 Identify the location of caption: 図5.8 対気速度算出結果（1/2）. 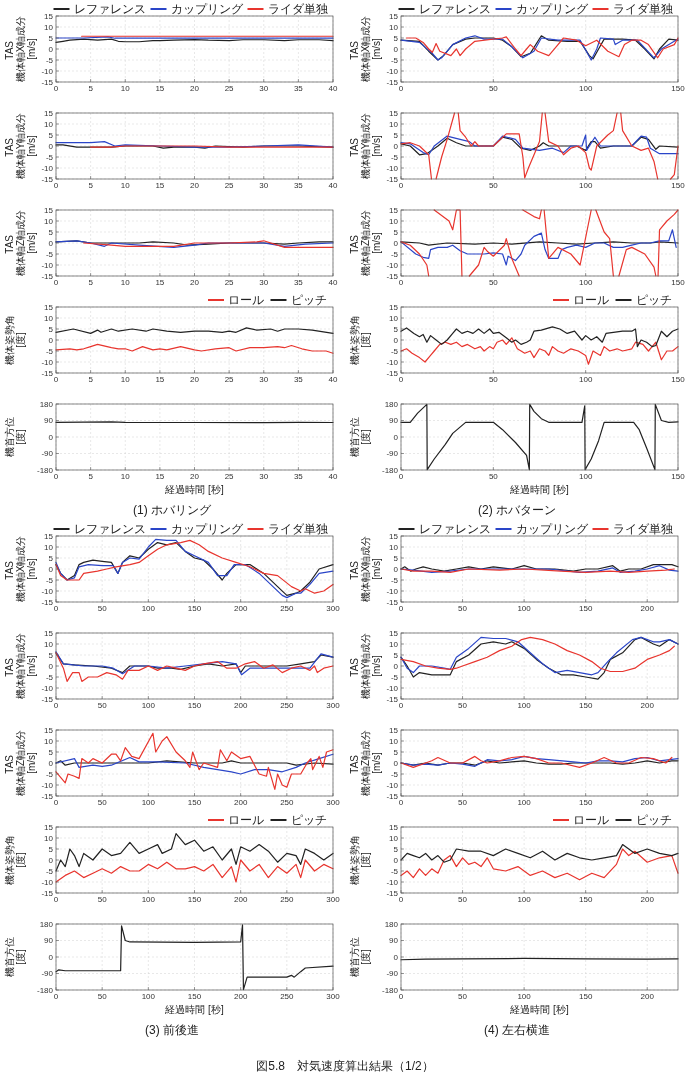
(345, 1066).